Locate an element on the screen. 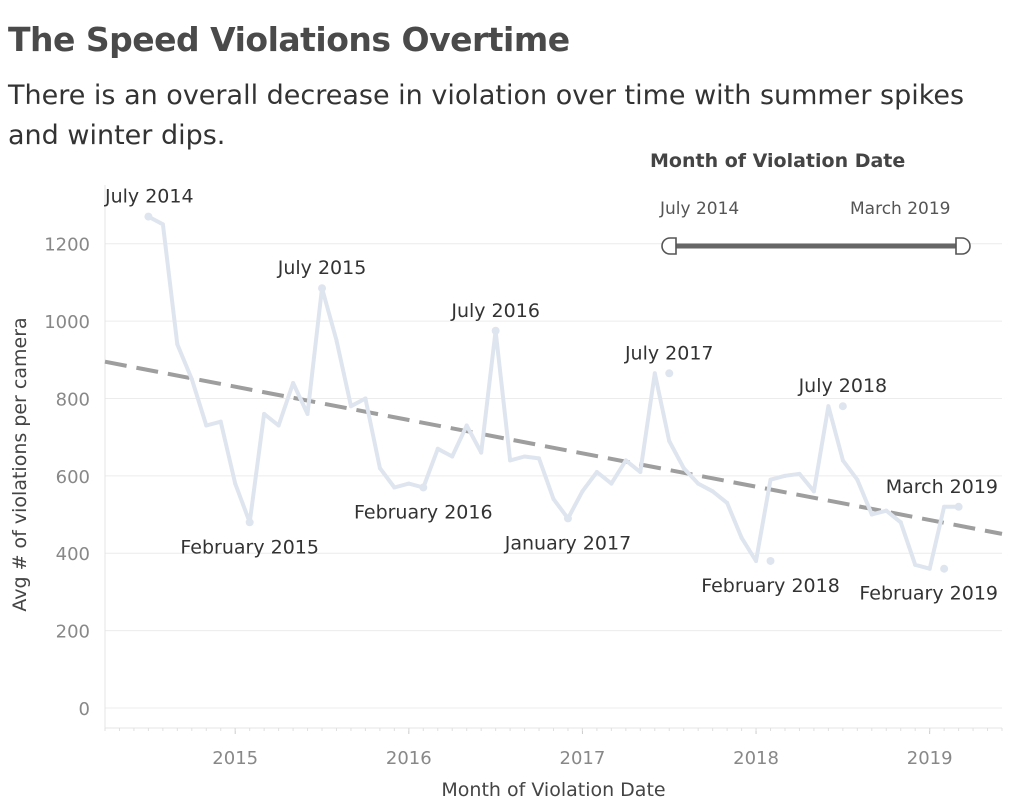 The height and width of the screenshot is (810, 1020). point-annotation-label: July 2015 is located at coordinates (322, 268).